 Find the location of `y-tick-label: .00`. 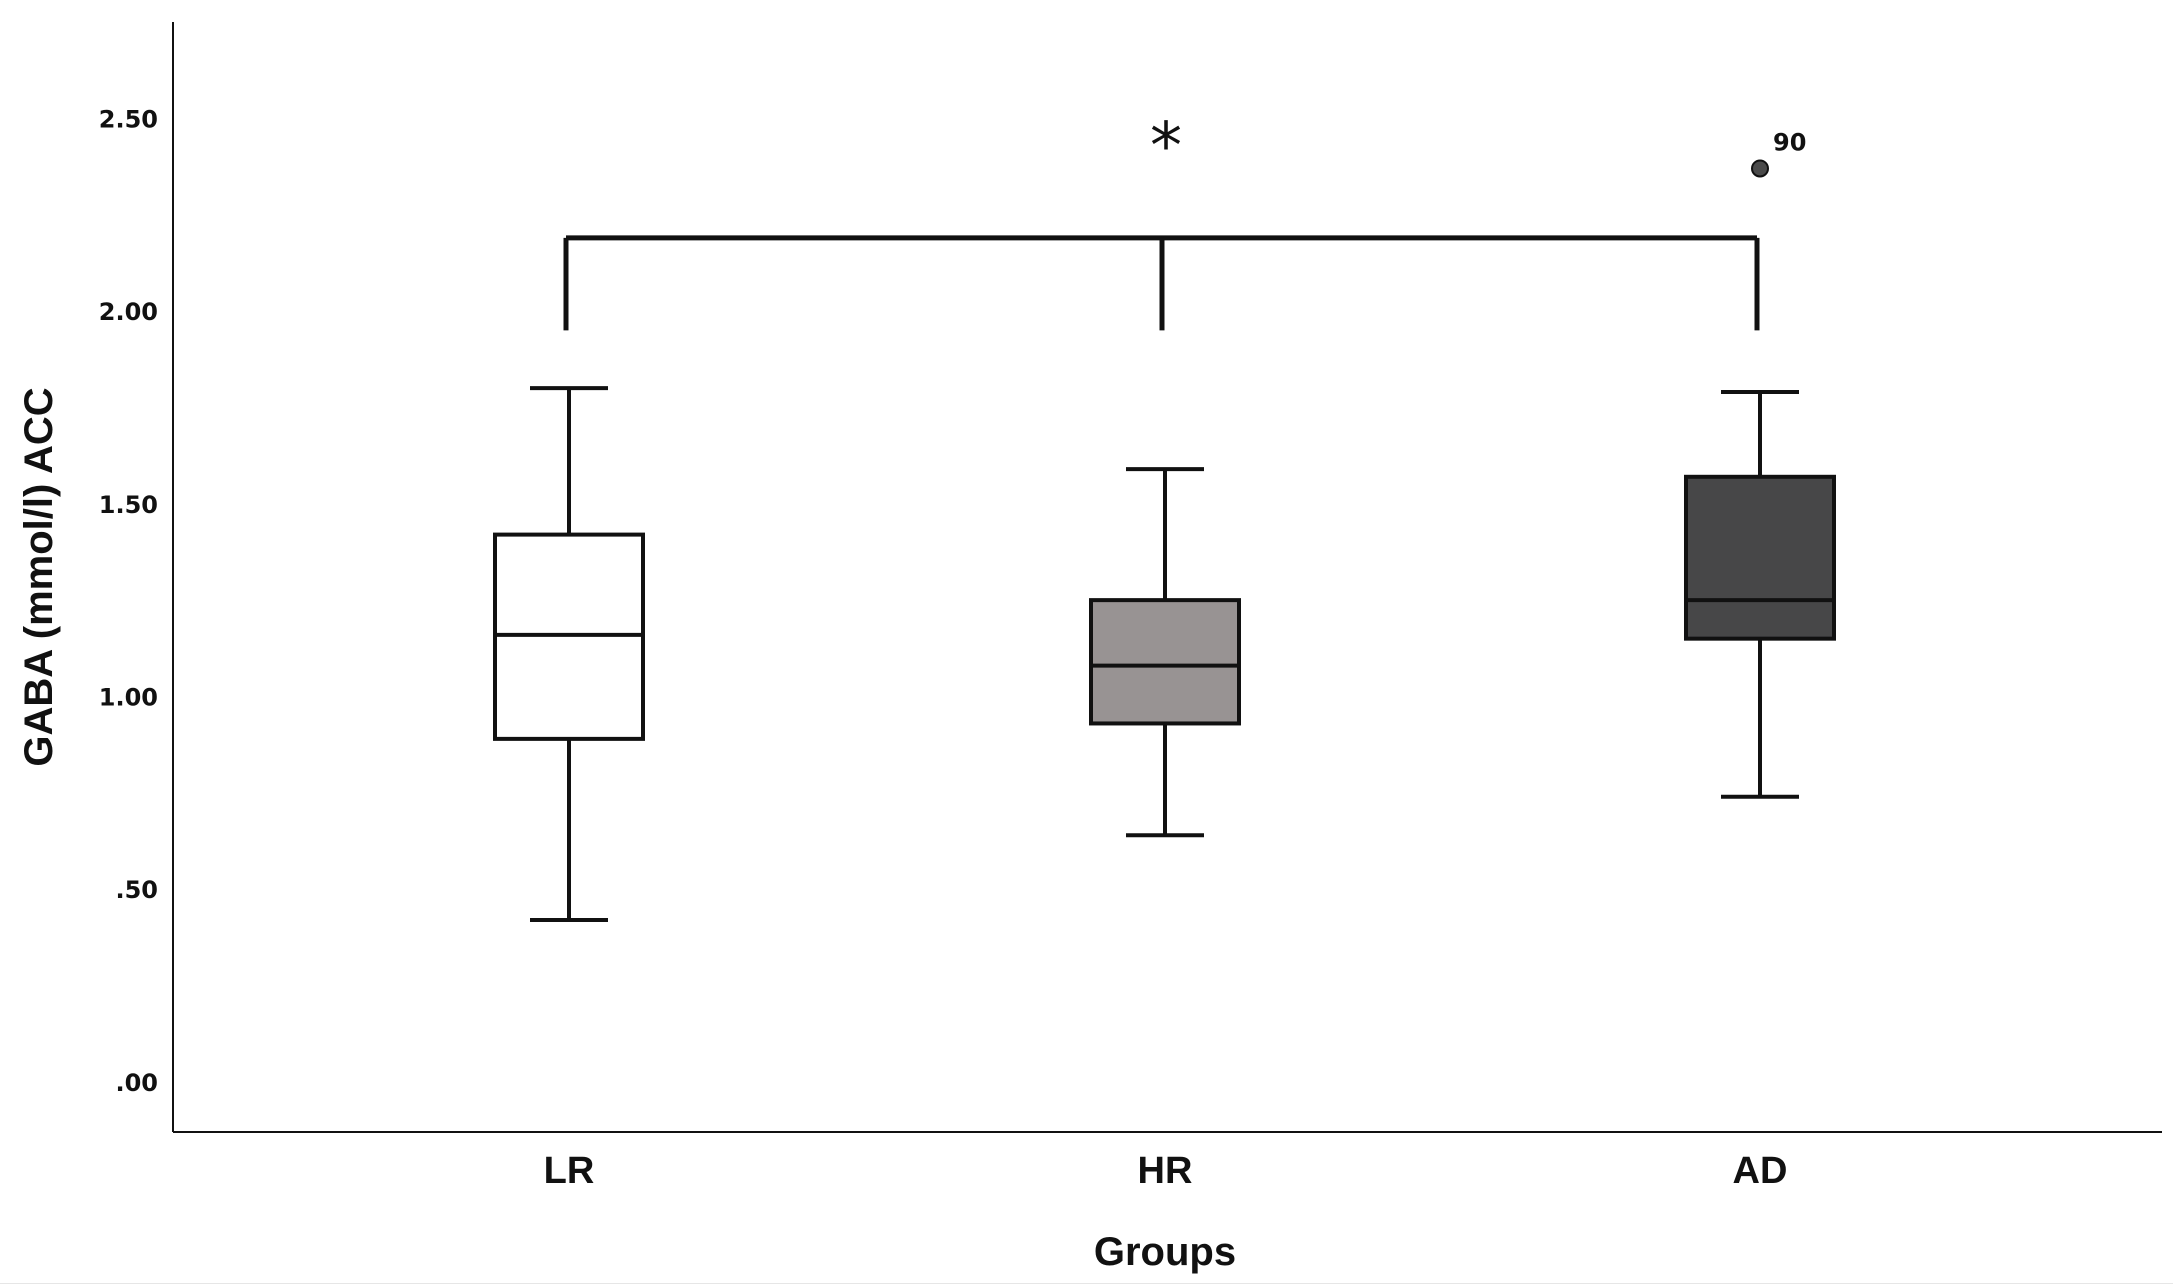

y-tick-label: .00 is located at coordinates (136, 1083).